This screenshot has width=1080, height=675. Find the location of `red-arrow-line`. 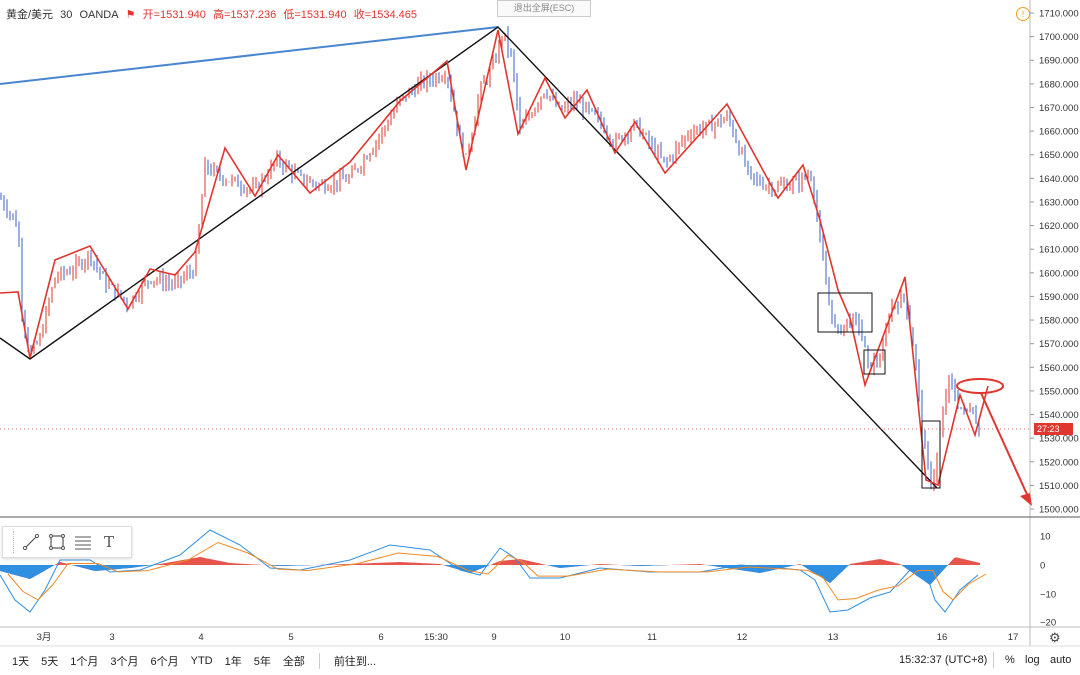

red-arrow-line is located at coordinates (1005, 447).